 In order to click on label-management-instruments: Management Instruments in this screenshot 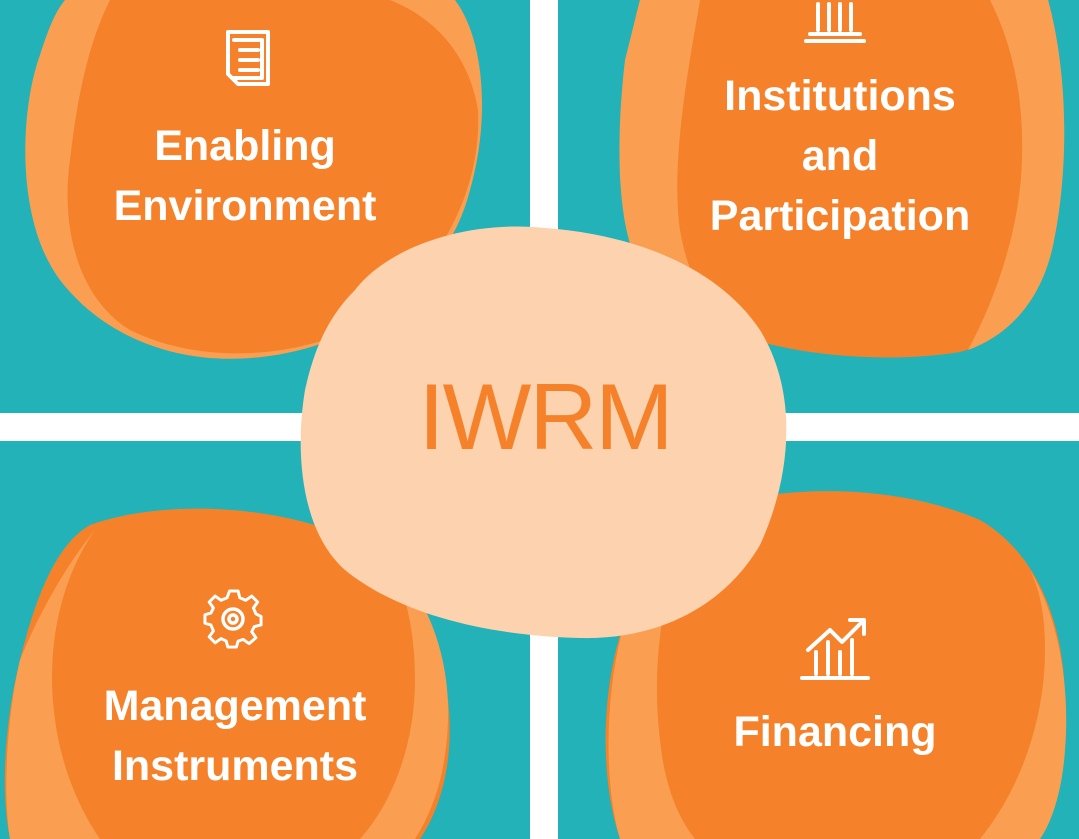, I will do `click(235, 736)`.